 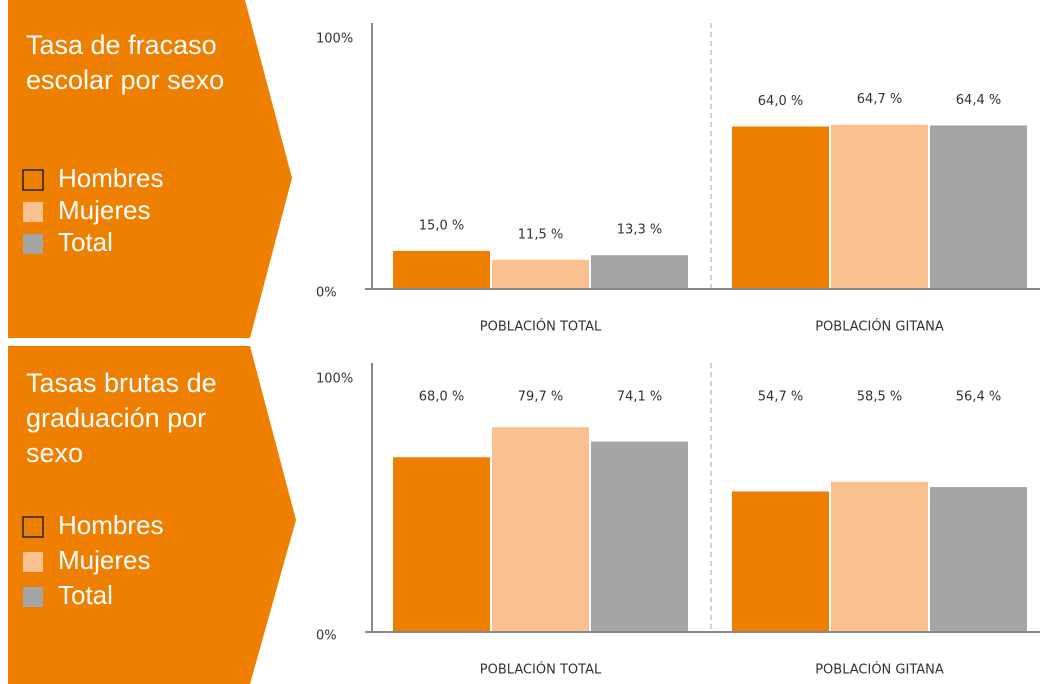 I want to click on value-label: 58,5 %, so click(x=879, y=397).